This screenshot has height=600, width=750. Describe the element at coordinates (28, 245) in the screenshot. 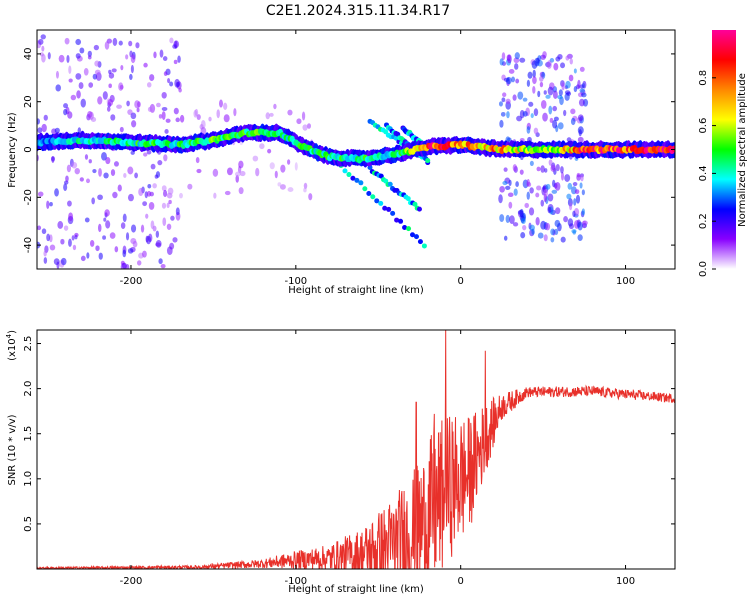

I see `spectrogram-y-tick-label: -40` at that location.